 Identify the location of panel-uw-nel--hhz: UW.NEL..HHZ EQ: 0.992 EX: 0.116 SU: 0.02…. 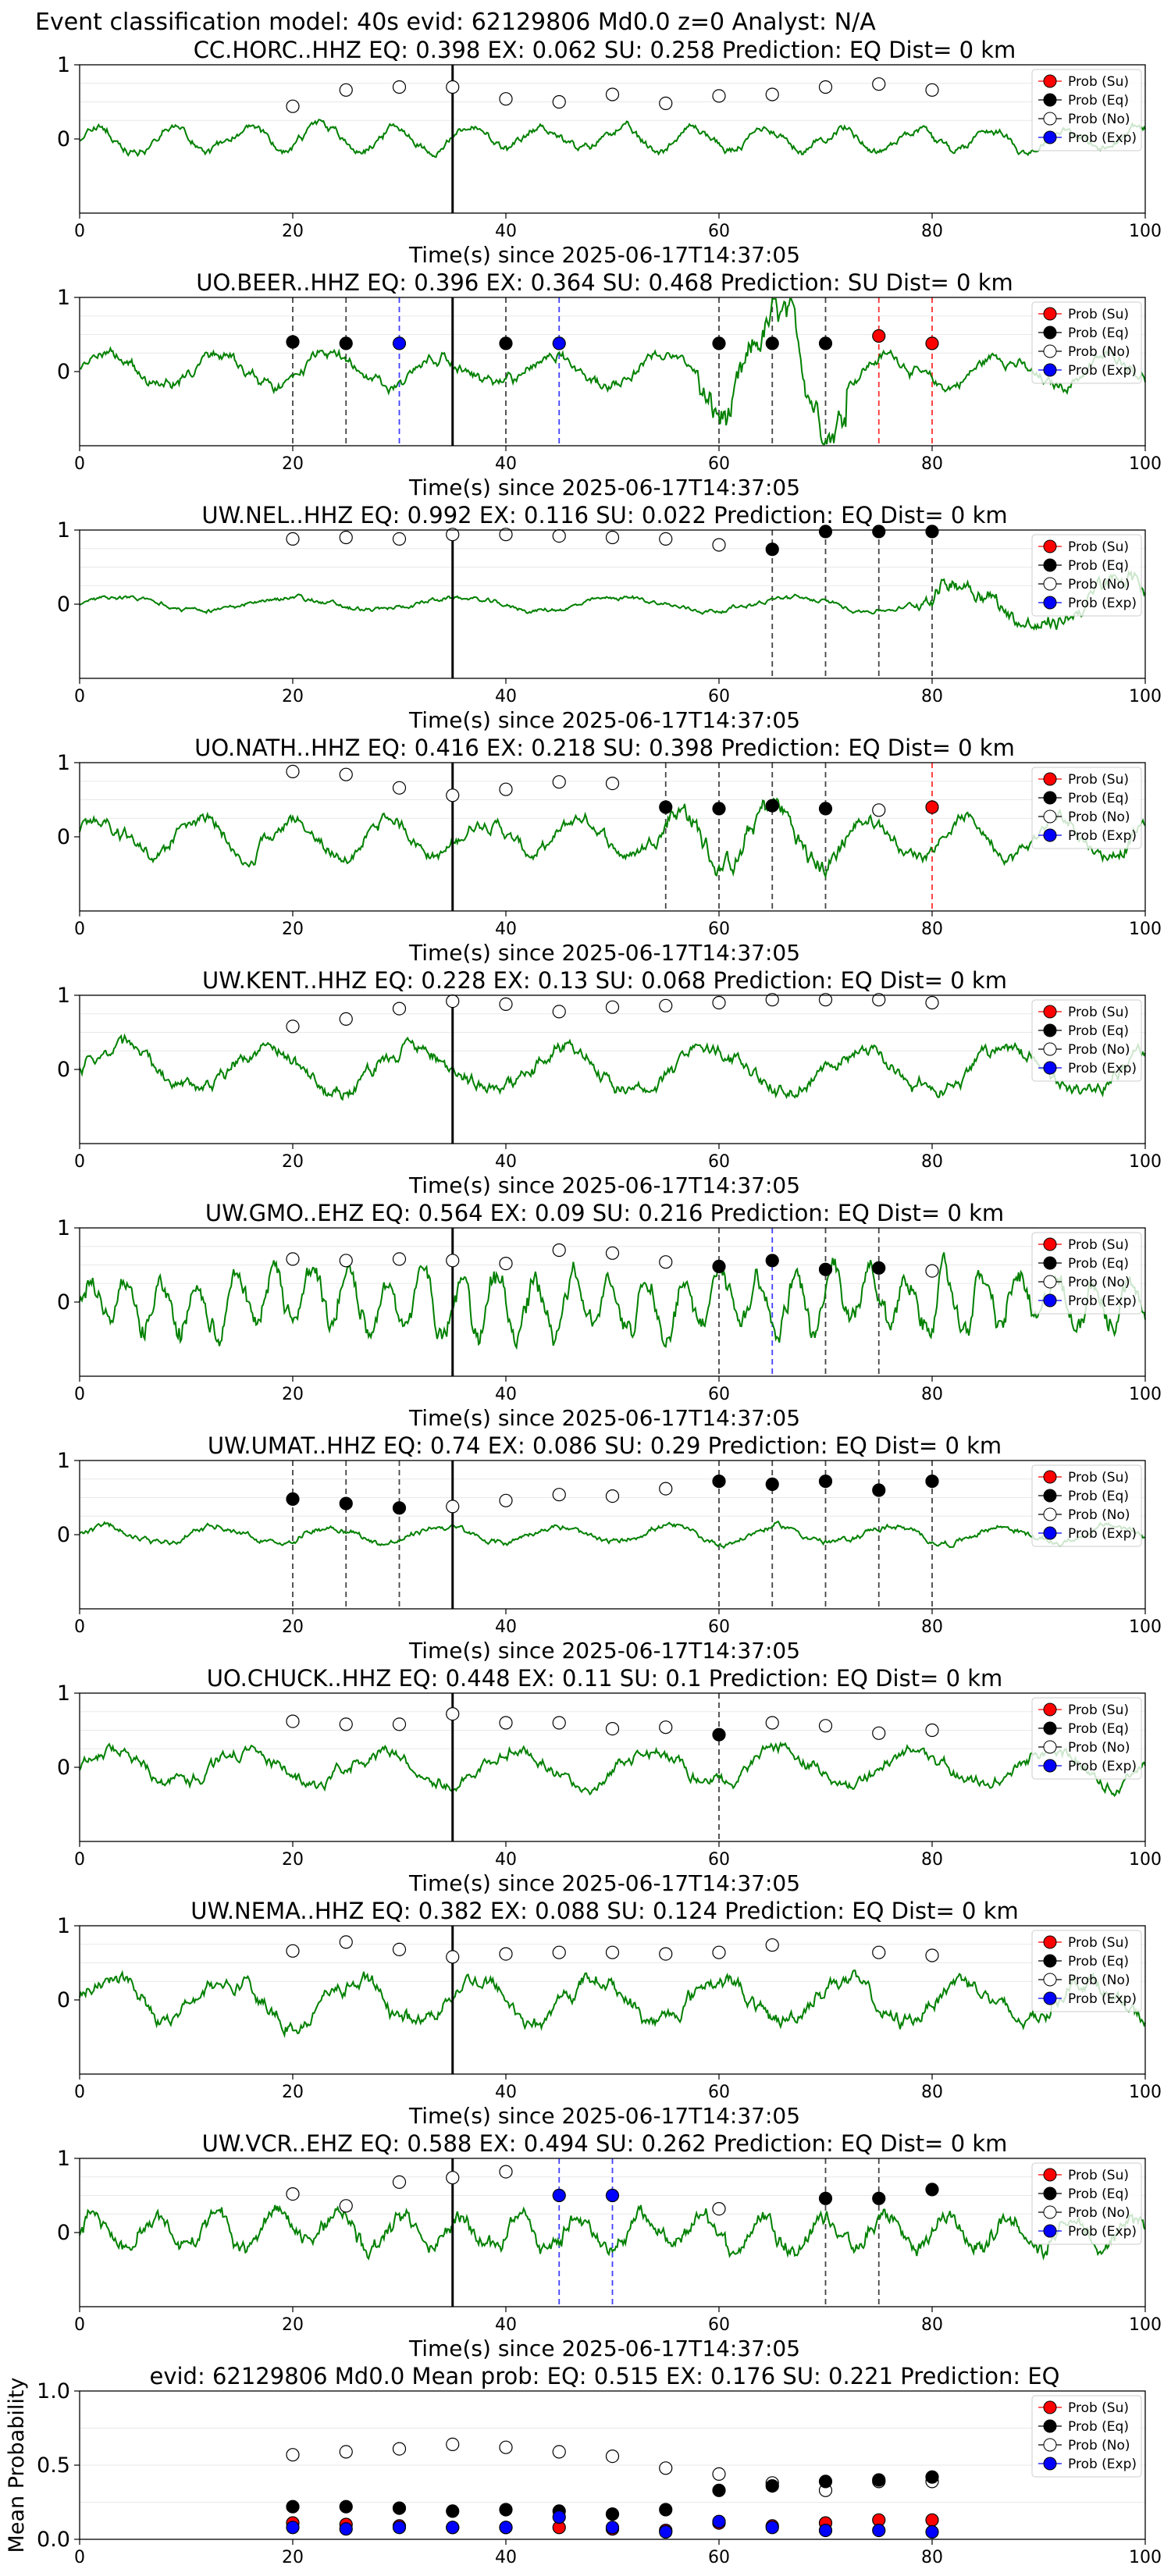
(609, 617).